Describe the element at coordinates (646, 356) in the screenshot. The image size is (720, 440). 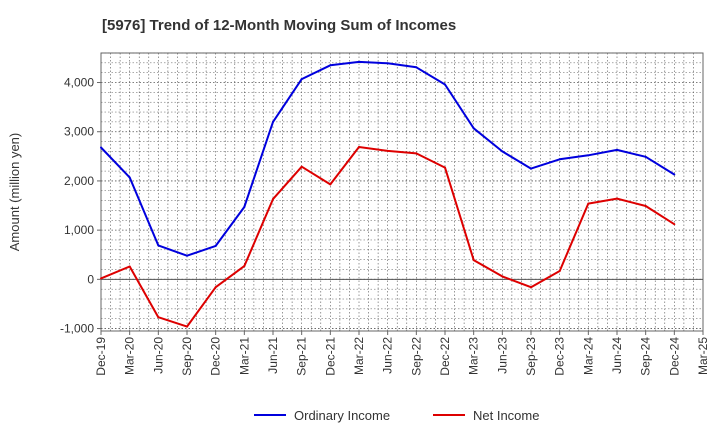
I see `x-tick-label: Sep-24` at that location.